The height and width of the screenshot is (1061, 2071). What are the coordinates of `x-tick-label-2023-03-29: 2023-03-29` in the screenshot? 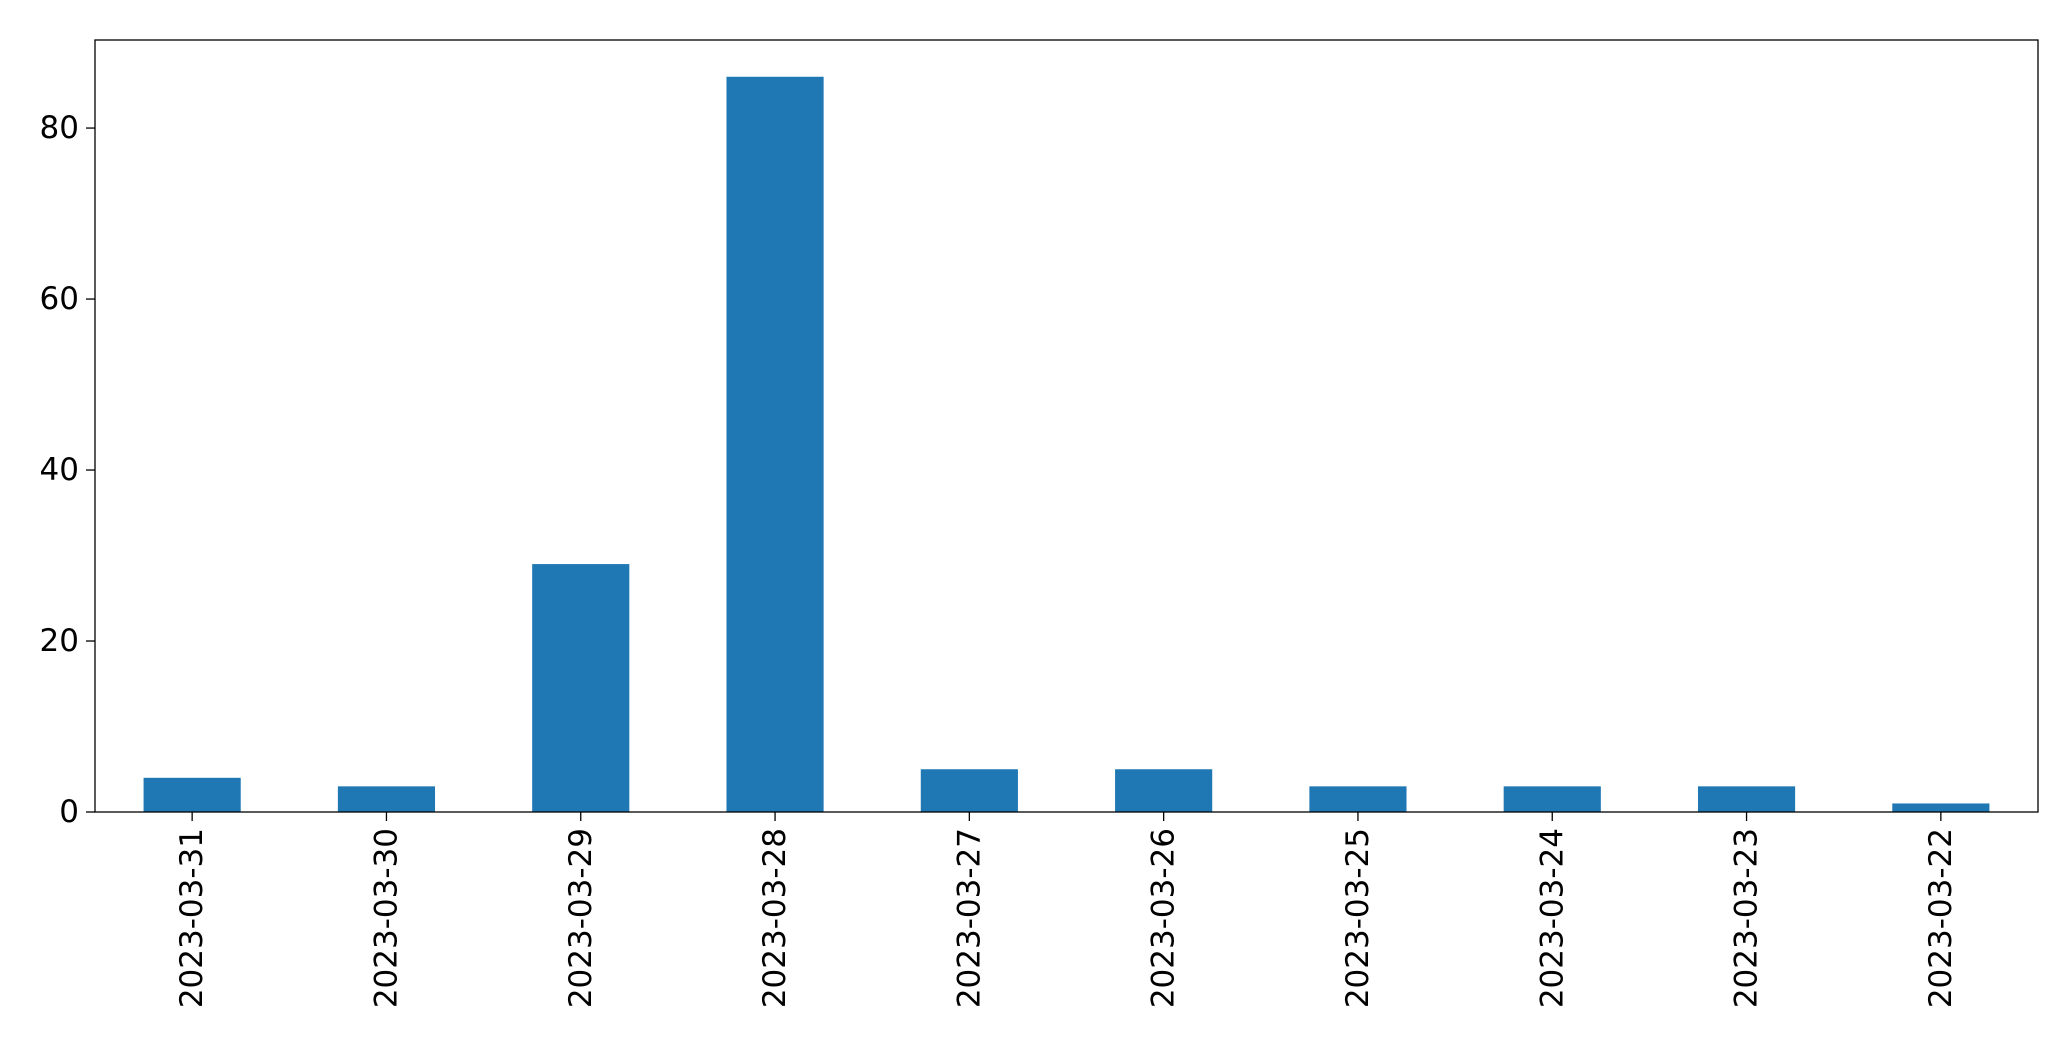 It's located at (581, 918).